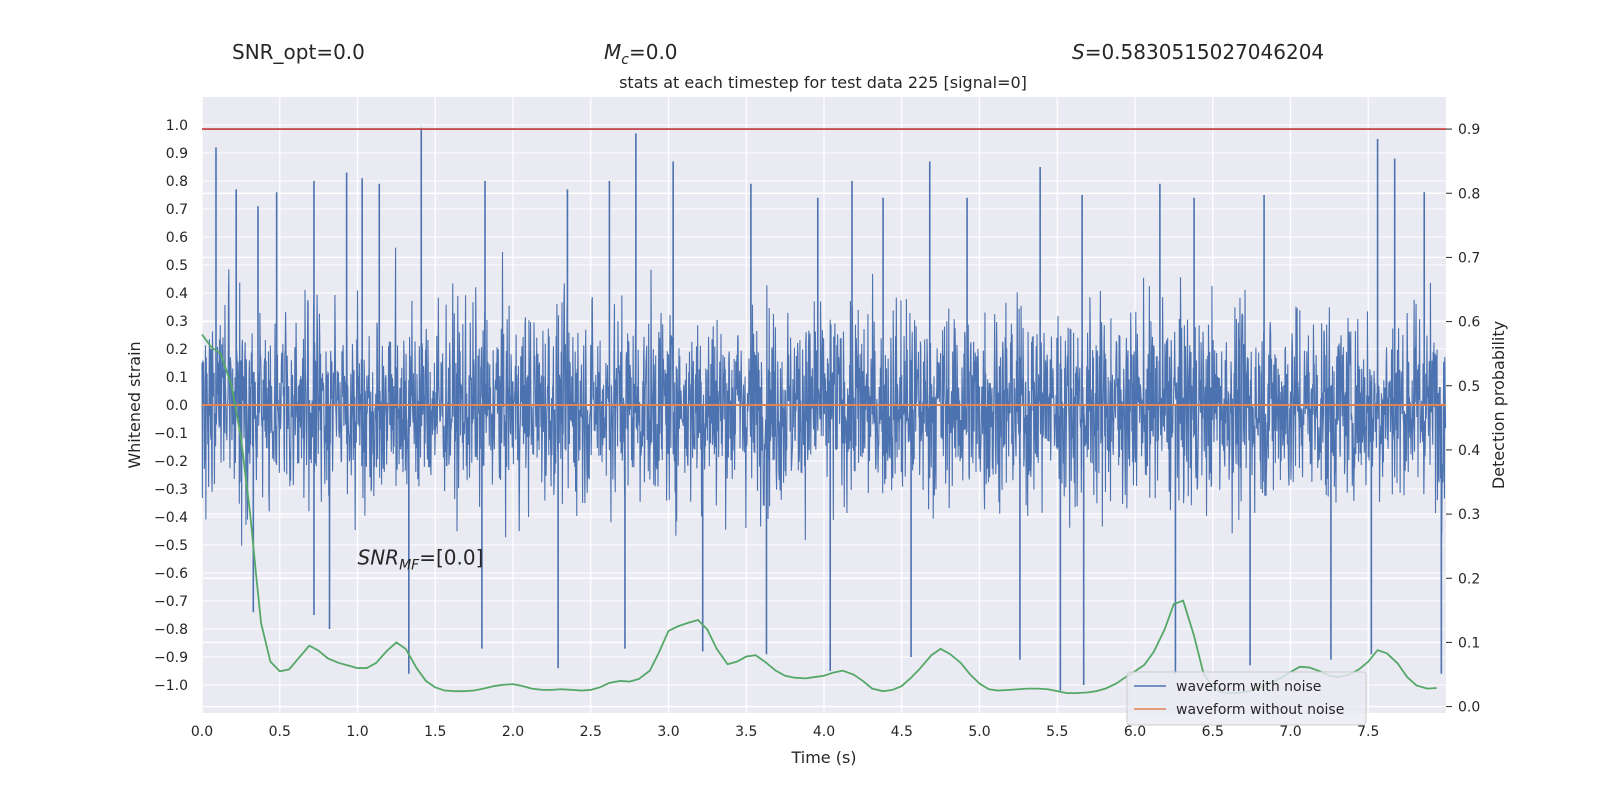 The height and width of the screenshot is (800, 1600). I want to click on snr-mf-subscript: MF, so click(409, 566).